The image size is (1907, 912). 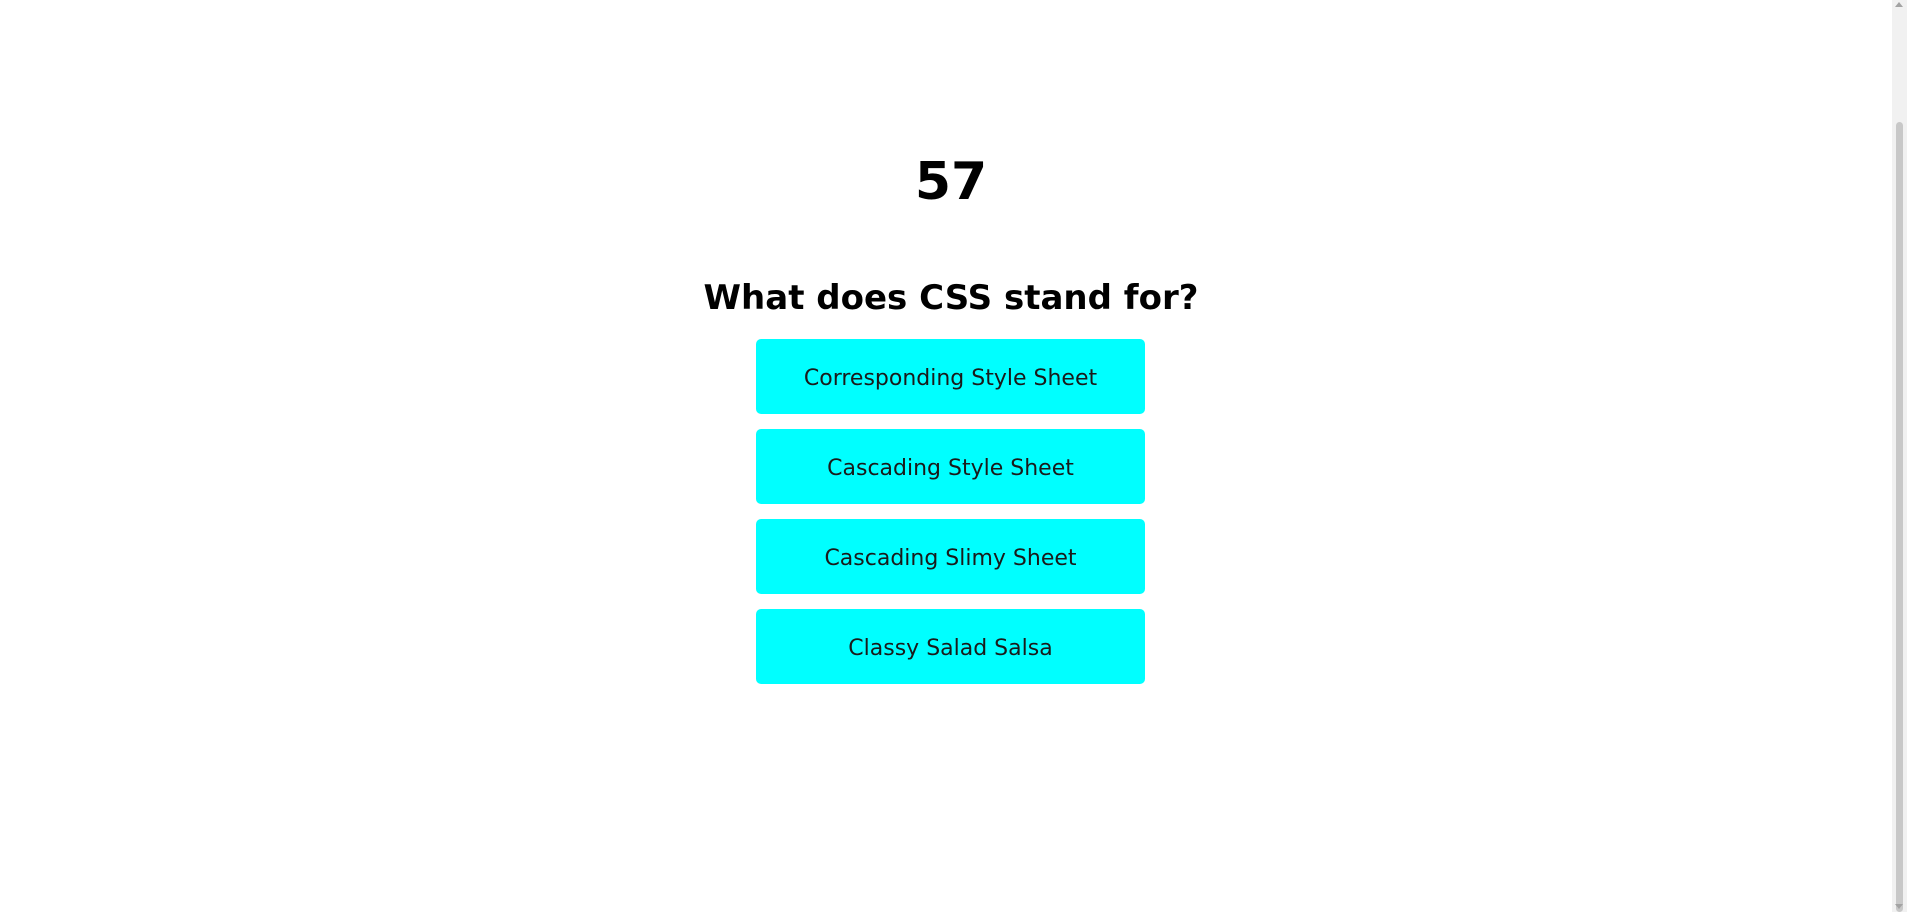 What do you see at coordinates (950, 556) in the screenshot?
I see `answer-button-3: Cascading Slimy Sheet` at bounding box center [950, 556].